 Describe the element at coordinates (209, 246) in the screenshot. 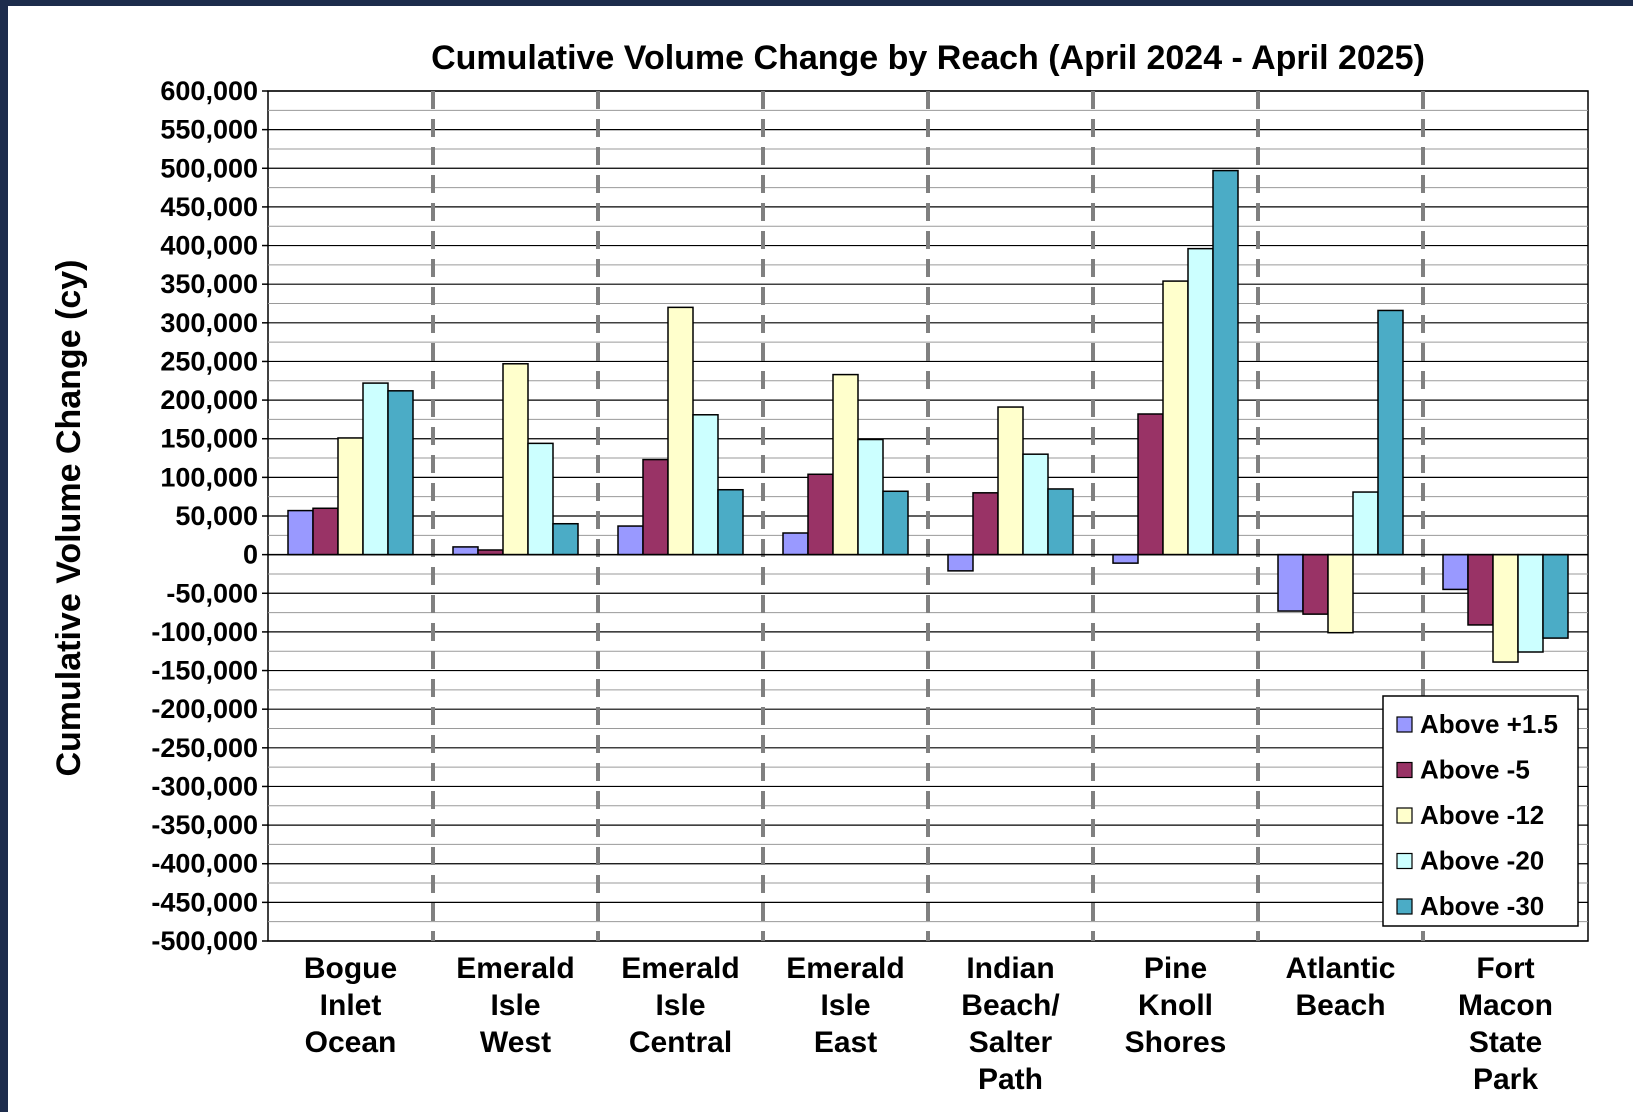

I see `y-tick-label: 400,000` at that location.